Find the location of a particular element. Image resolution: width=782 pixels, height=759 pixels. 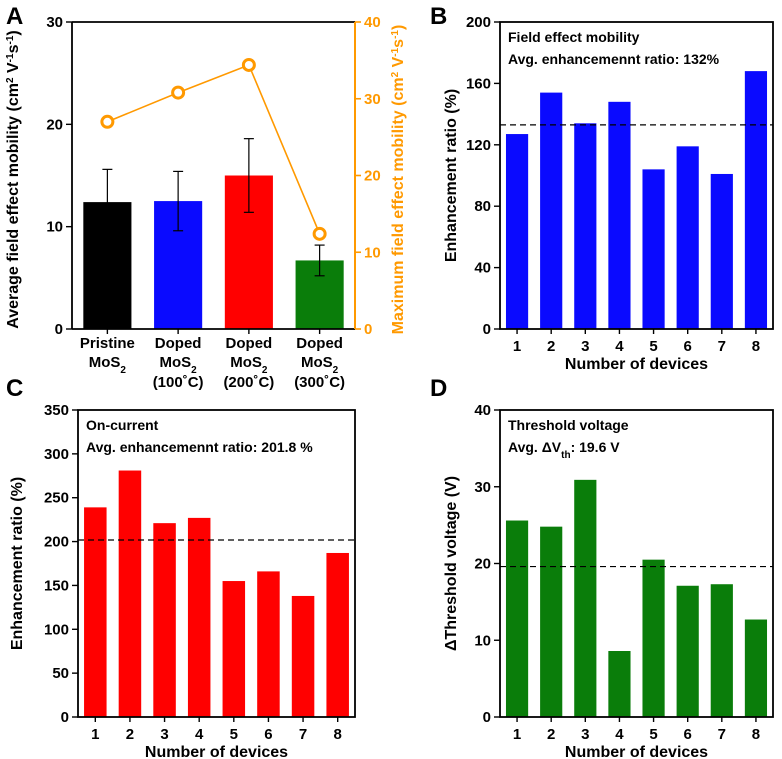

panel-a-y2tick-label: 10 is located at coordinates (372, 252).